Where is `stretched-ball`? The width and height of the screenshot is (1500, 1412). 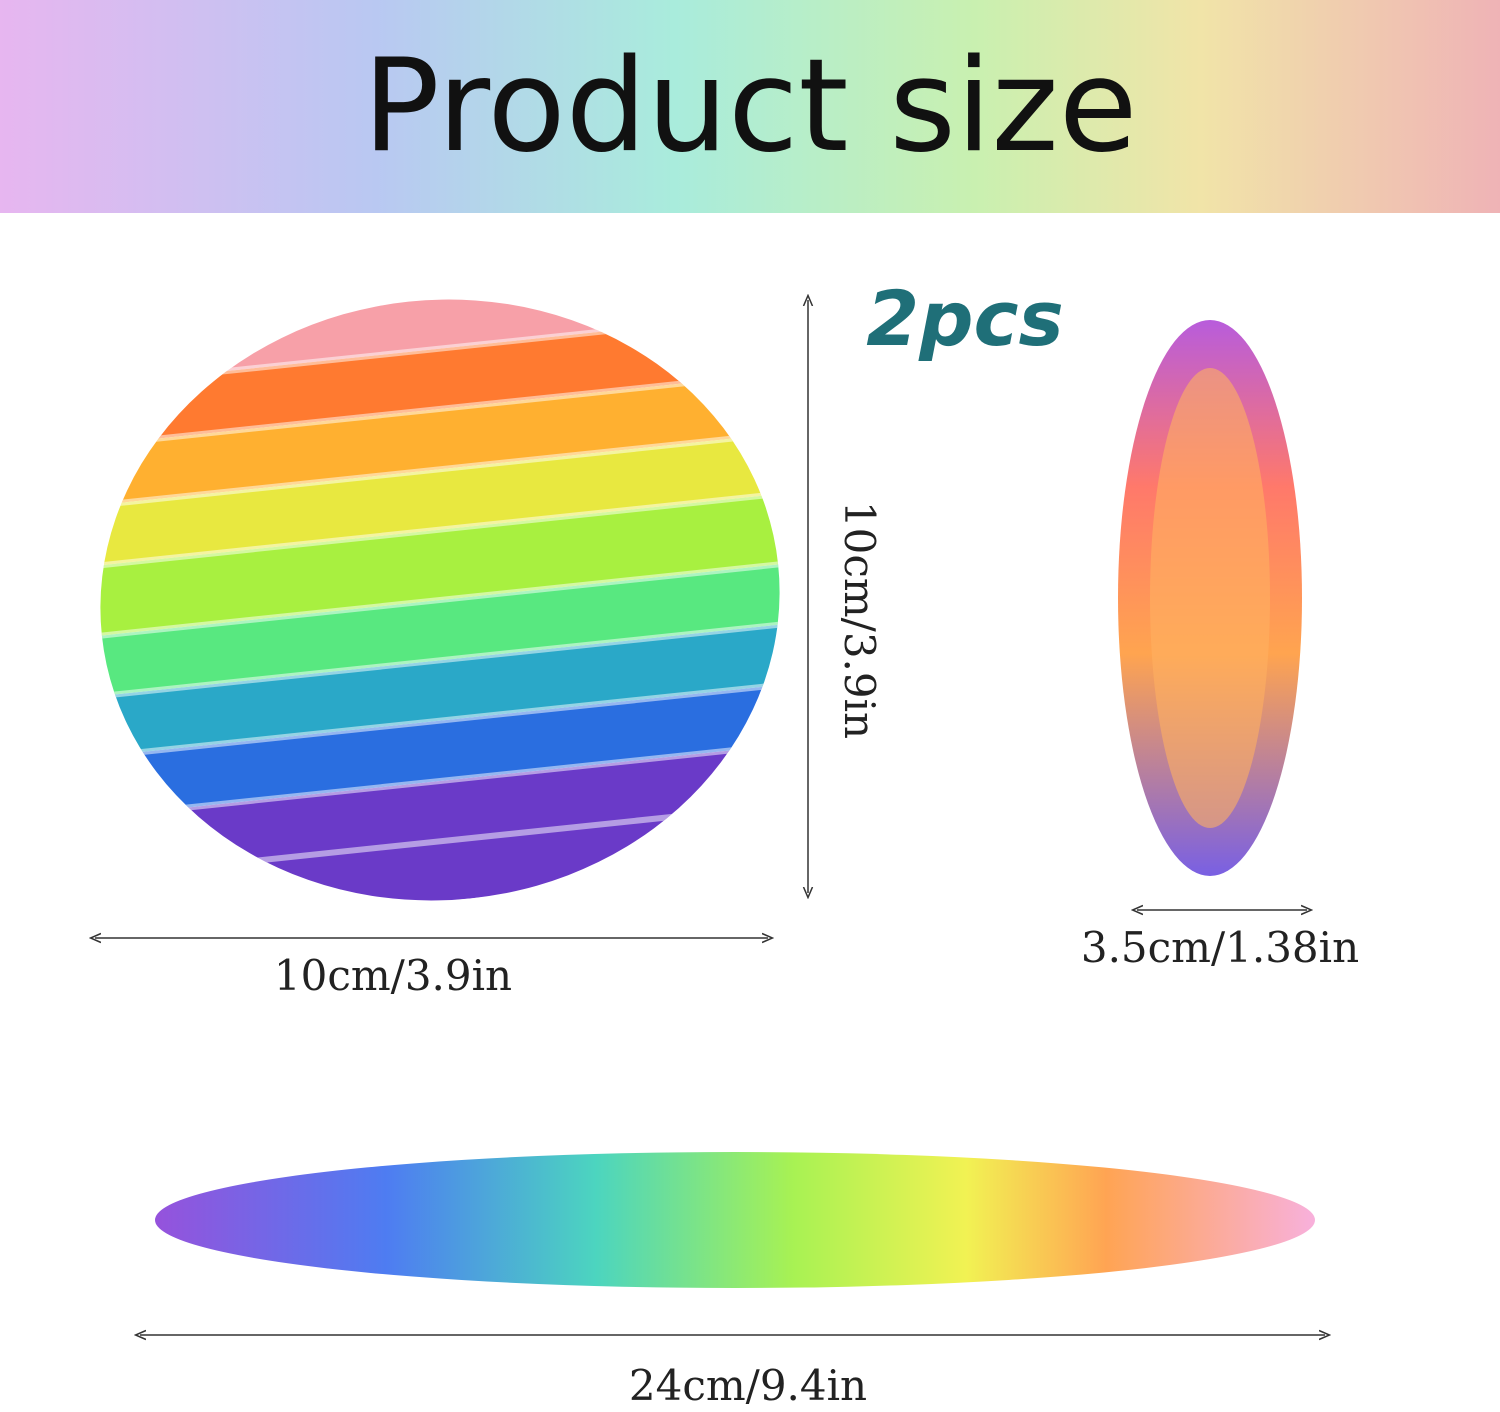 stretched-ball is located at coordinates (735, 1220).